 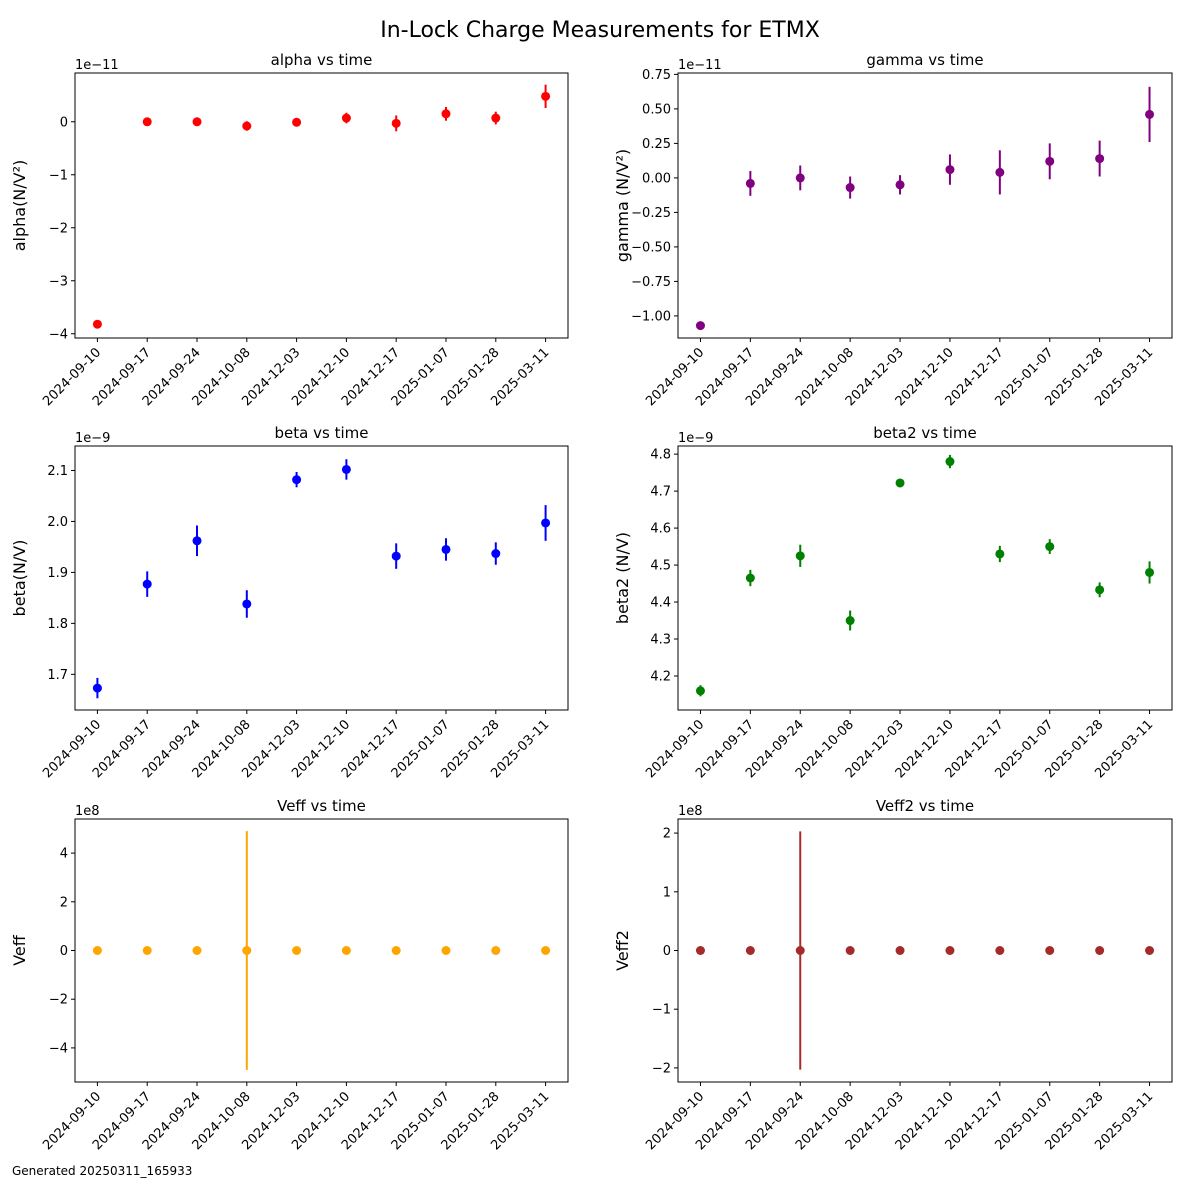 I want to click on y-axis-label: beta(N/V), so click(x=19, y=578).